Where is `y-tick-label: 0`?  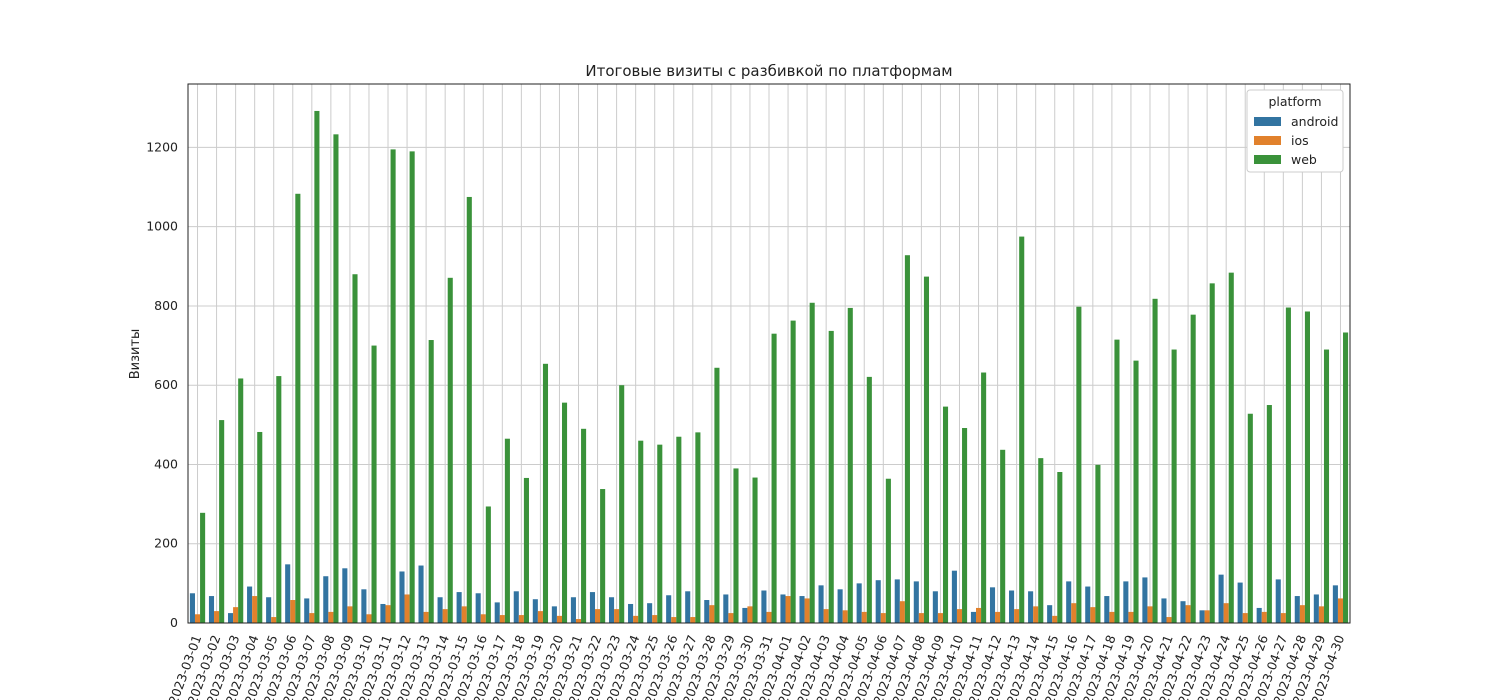
y-tick-label: 0 is located at coordinates (174, 622).